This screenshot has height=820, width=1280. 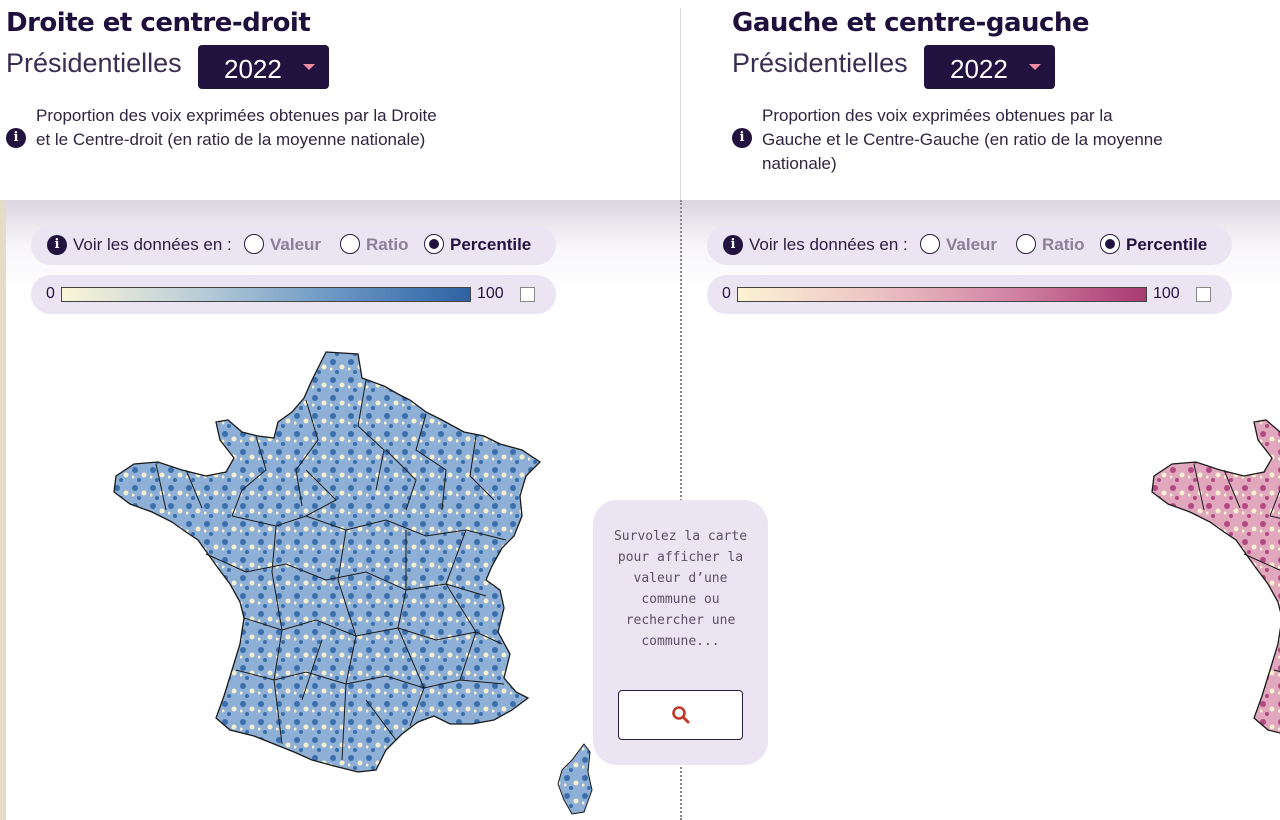 I want to click on left-edge-strip, so click(x=3, y=510).